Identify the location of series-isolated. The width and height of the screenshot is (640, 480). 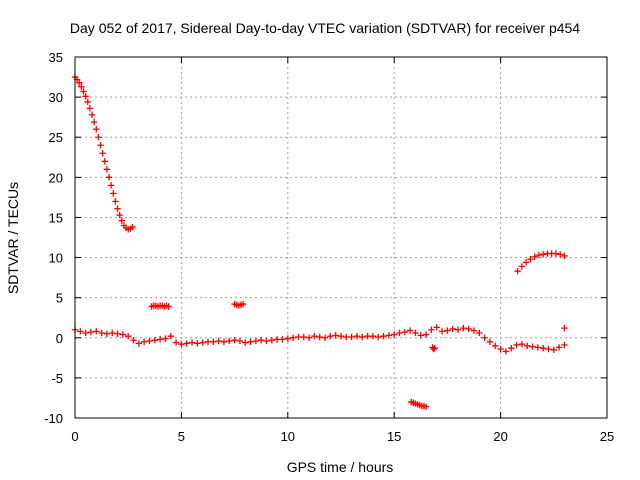
(564, 328).